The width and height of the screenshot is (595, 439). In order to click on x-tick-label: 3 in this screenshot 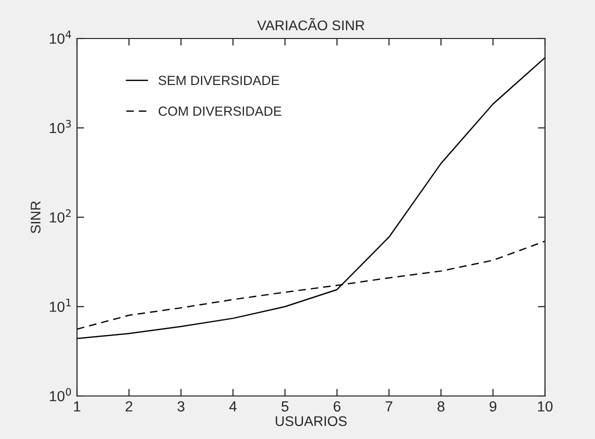, I will do `click(181, 406)`.